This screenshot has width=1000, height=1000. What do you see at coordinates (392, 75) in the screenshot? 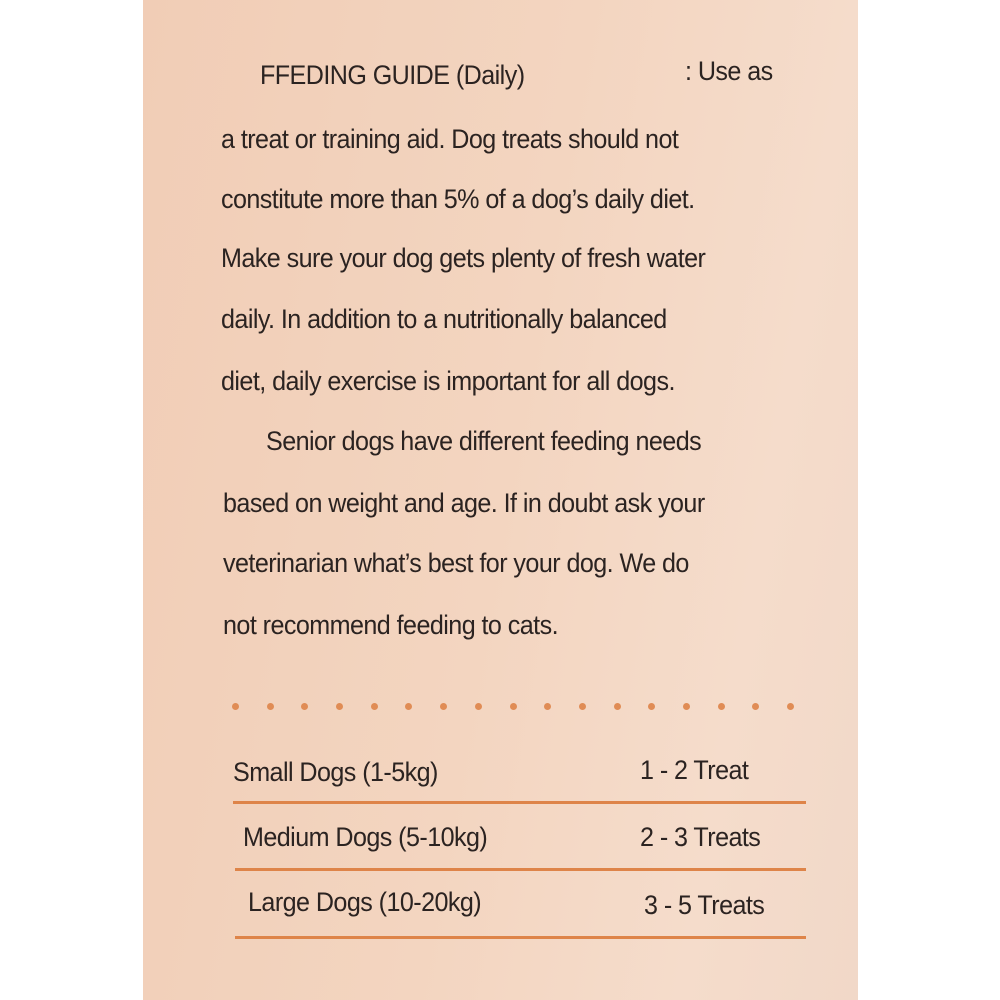
I see `guide-heading: FFEDING GUIDE (Daily)` at bounding box center [392, 75].